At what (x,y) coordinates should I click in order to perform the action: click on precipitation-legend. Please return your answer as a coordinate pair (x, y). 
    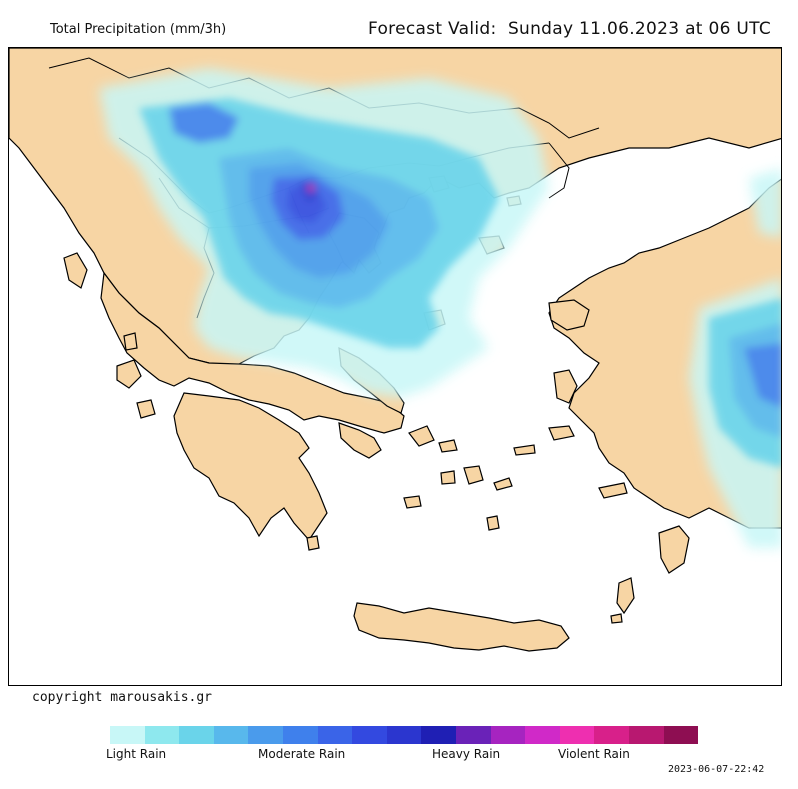
    Looking at the image, I should click on (404, 735).